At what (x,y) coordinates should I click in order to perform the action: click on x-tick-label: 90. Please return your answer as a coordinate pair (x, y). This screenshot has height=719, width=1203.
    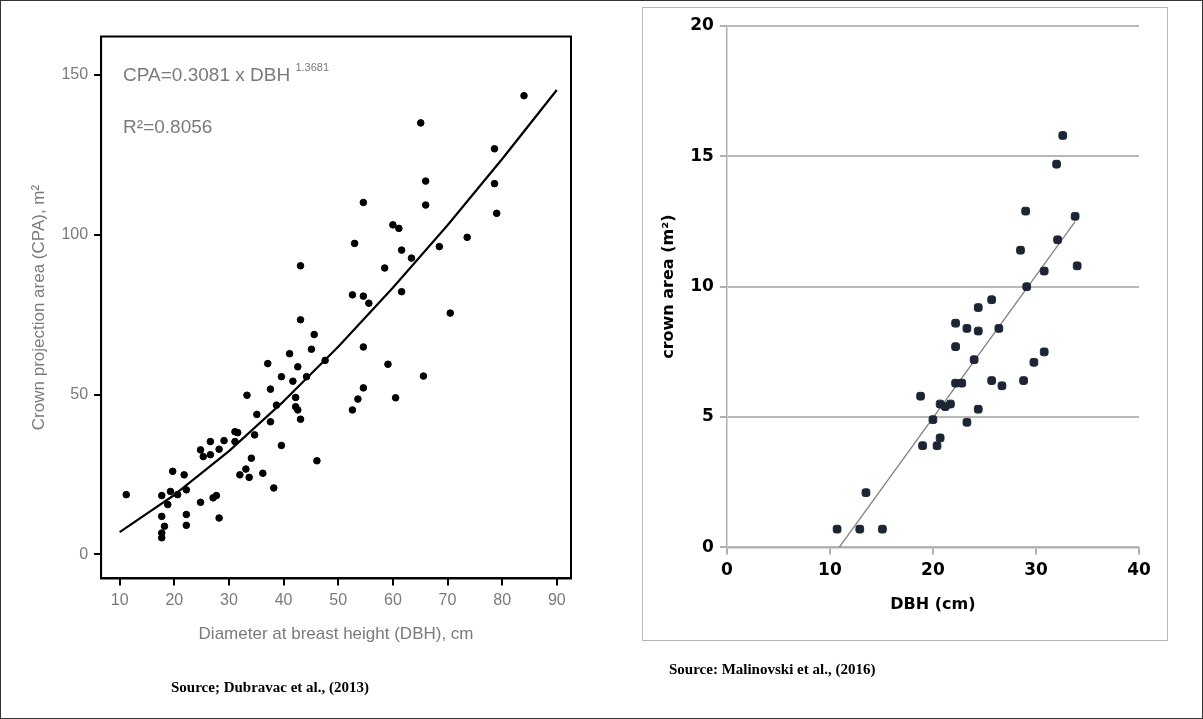
    Looking at the image, I should click on (556, 600).